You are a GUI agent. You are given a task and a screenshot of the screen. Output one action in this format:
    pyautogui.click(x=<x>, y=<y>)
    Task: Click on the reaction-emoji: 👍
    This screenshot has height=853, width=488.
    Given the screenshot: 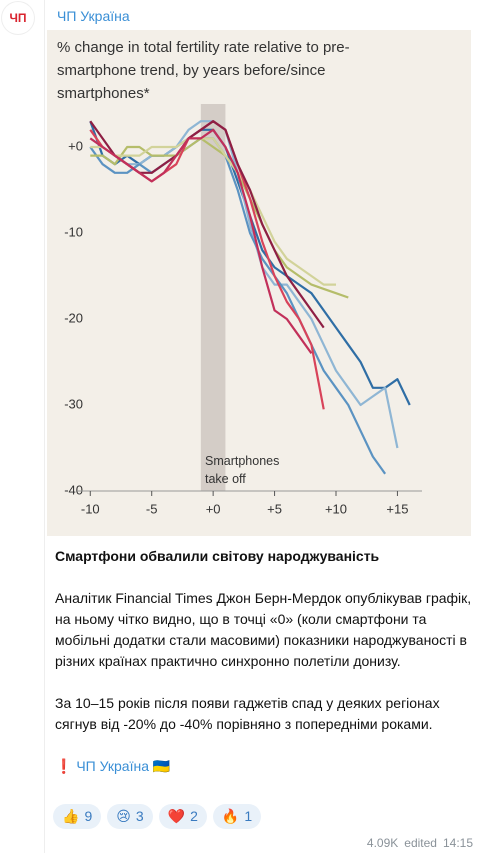 What is the action you would take?
    pyautogui.click(x=71, y=816)
    